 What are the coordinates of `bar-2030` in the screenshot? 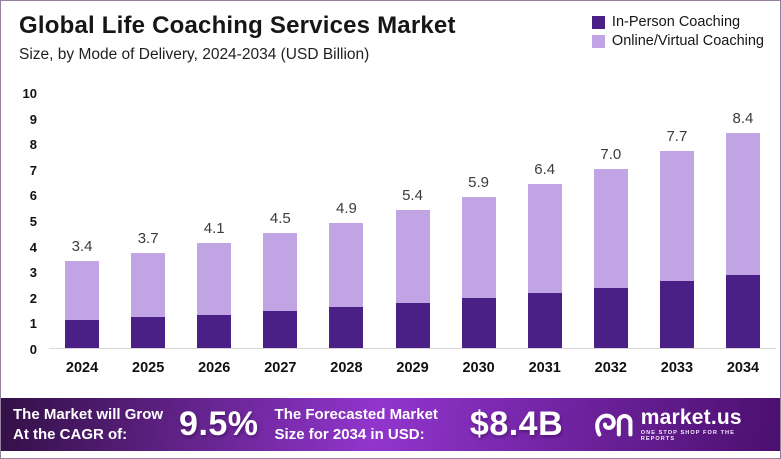 It's located at (478, 272).